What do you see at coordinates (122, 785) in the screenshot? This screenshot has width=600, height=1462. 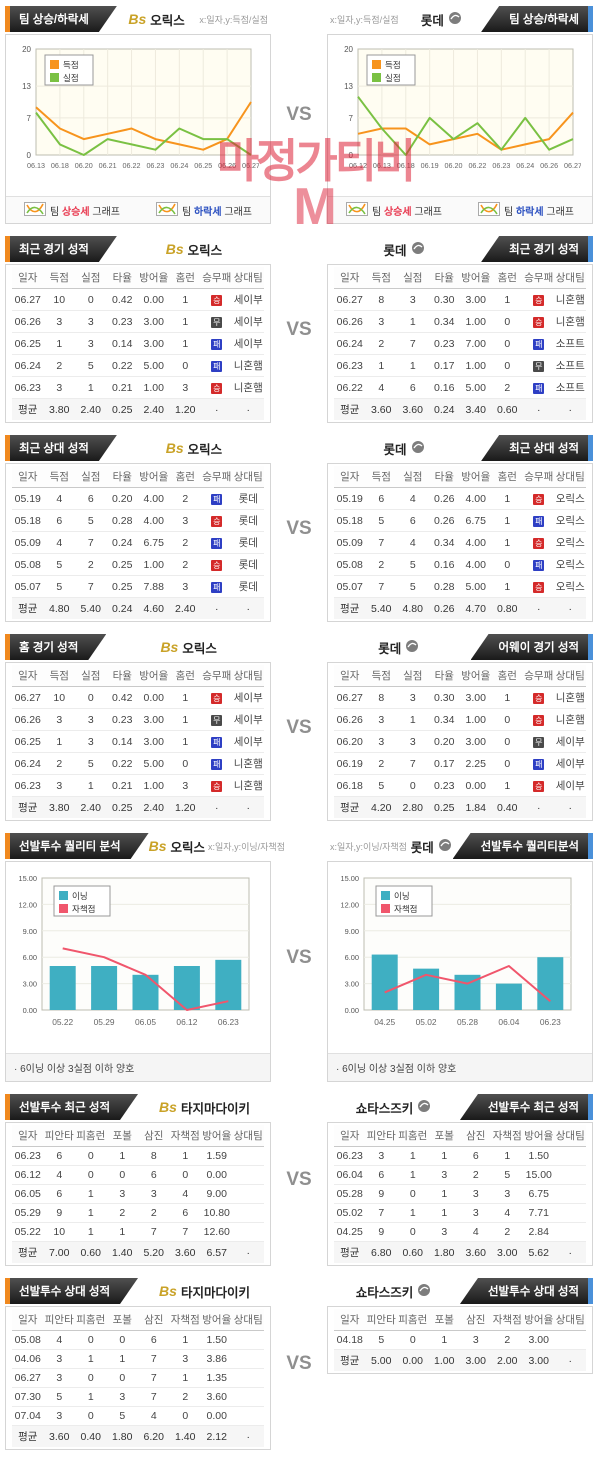 I see `table-cell: 0.21` at bounding box center [122, 785].